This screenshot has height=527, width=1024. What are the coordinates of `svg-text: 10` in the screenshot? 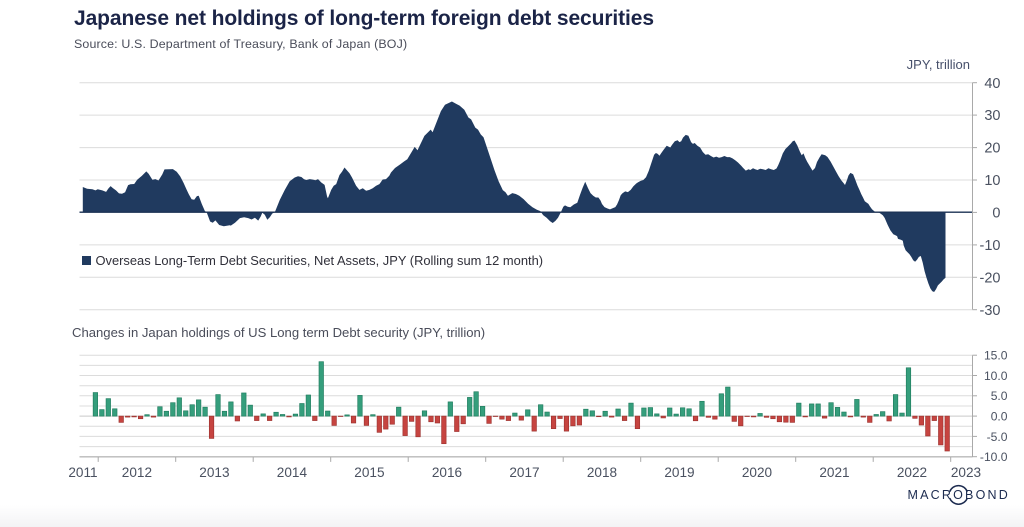 It's located at (992, 181).